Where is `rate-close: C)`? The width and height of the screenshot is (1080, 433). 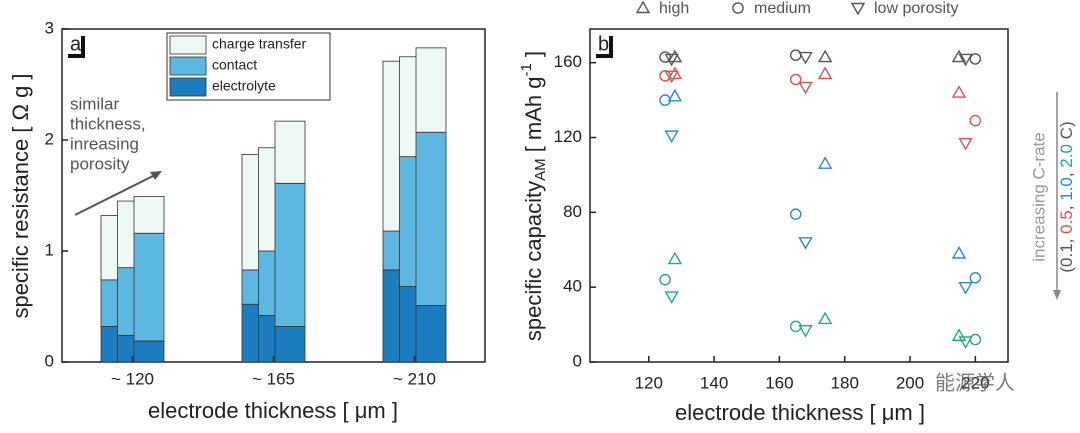 rate-close: C) is located at coordinates (1066, 132).